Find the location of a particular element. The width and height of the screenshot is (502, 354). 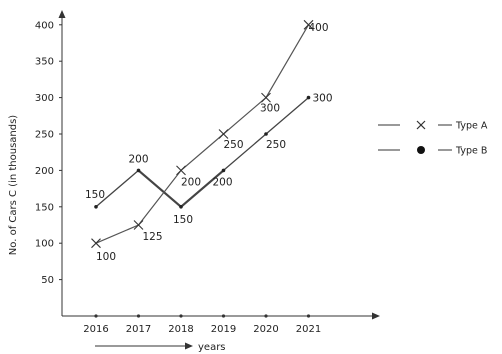

y-tick-label: 250 is located at coordinates (44, 135).